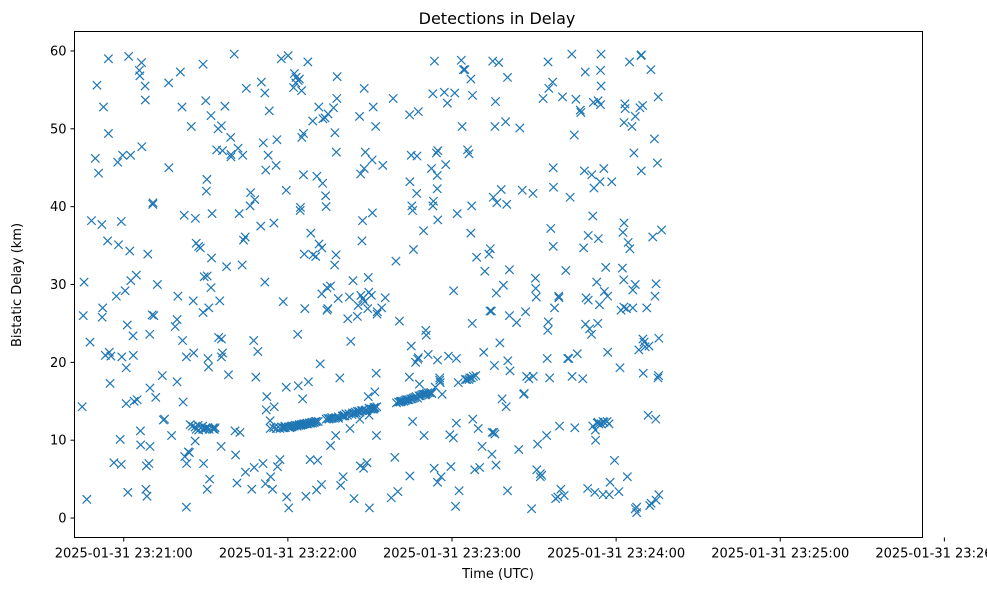 The width and height of the screenshot is (987, 590). Describe the element at coordinates (58, 51) in the screenshot. I see `y-tick-label: 60` at that location.